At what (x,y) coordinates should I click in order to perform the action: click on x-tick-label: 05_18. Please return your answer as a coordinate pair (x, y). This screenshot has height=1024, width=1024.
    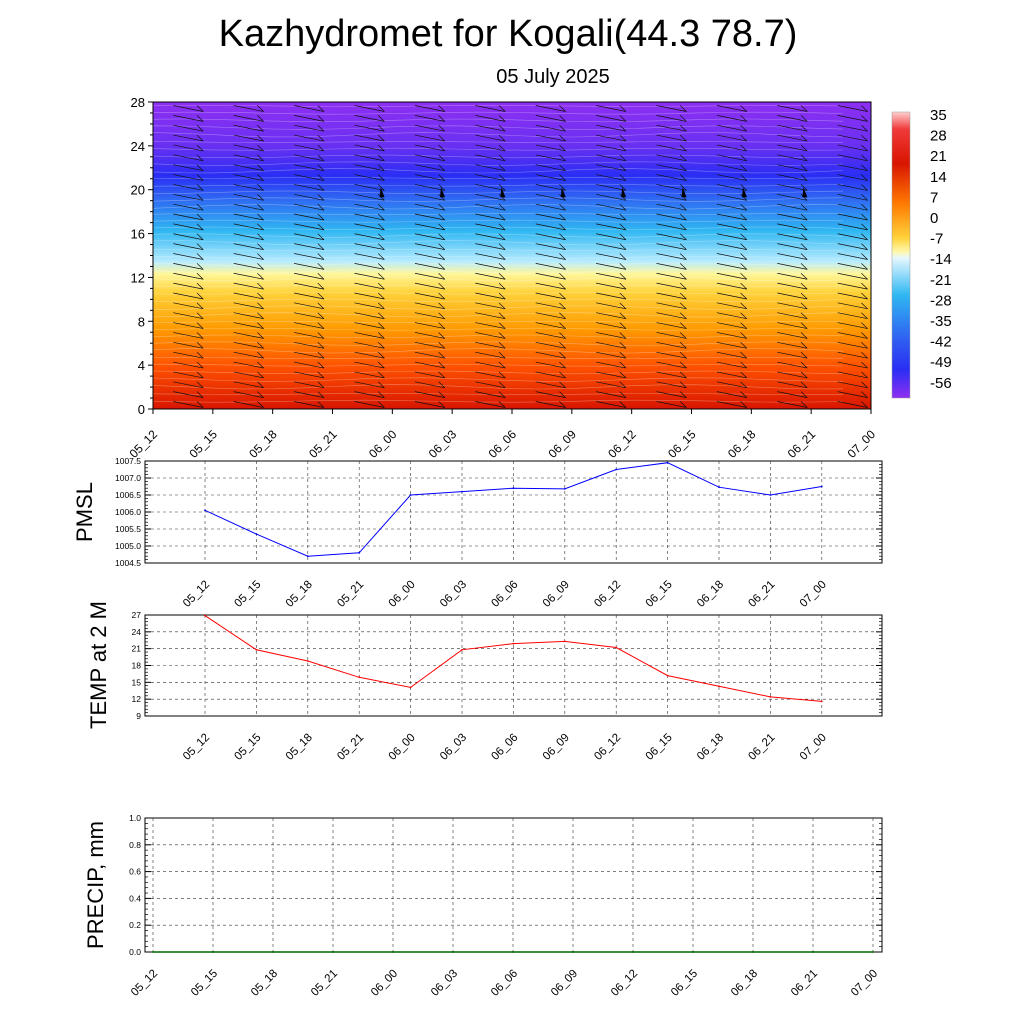
    Looking at the image, I should click on (299, 747).